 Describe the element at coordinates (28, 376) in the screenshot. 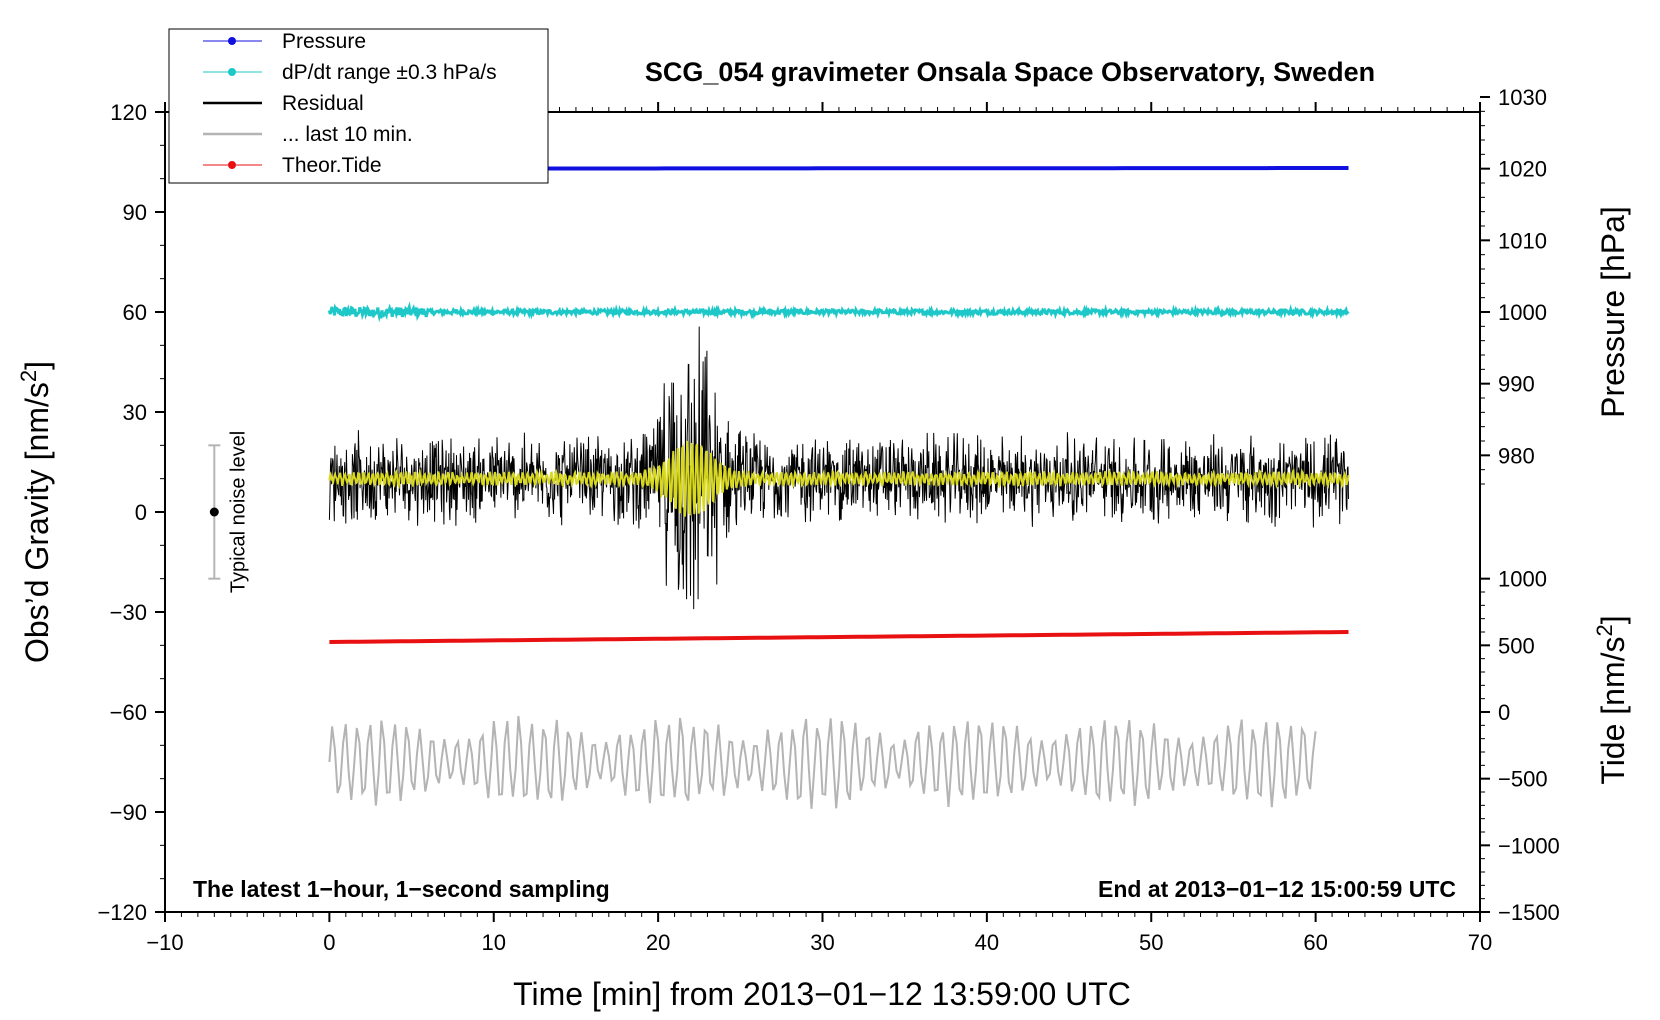

I see `y-axis-title-sup: 2` at that location.